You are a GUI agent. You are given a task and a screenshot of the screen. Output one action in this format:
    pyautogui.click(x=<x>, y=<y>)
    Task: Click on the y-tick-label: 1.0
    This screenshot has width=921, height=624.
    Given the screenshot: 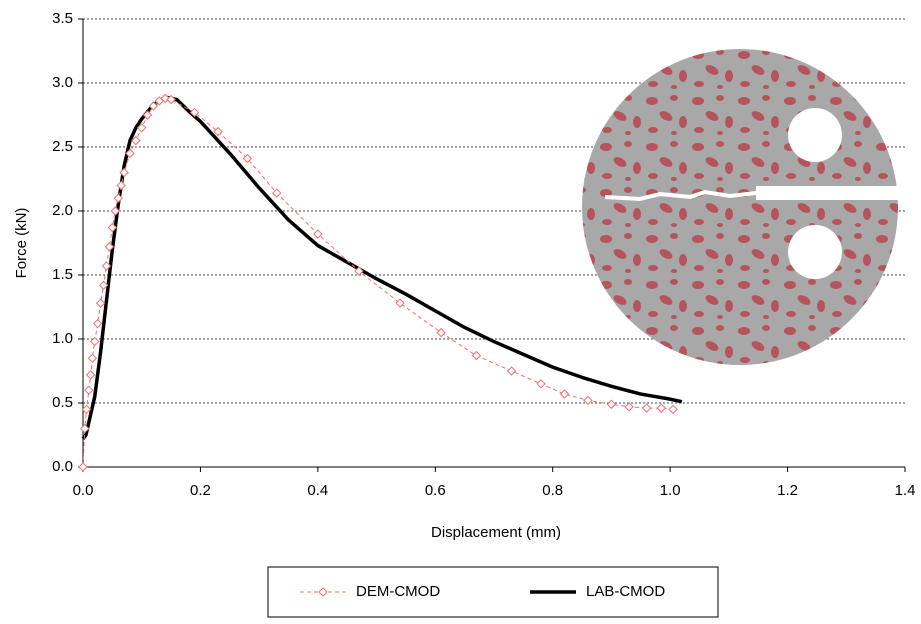 What is the action you would take?
    pyautogui.click(x=62, y=338)
    